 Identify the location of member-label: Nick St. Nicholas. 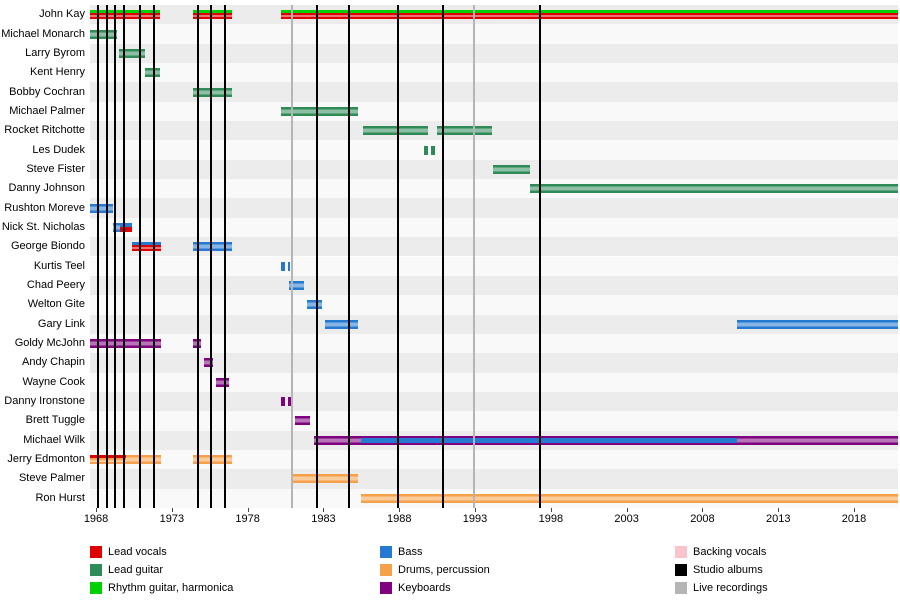
(43, 226).